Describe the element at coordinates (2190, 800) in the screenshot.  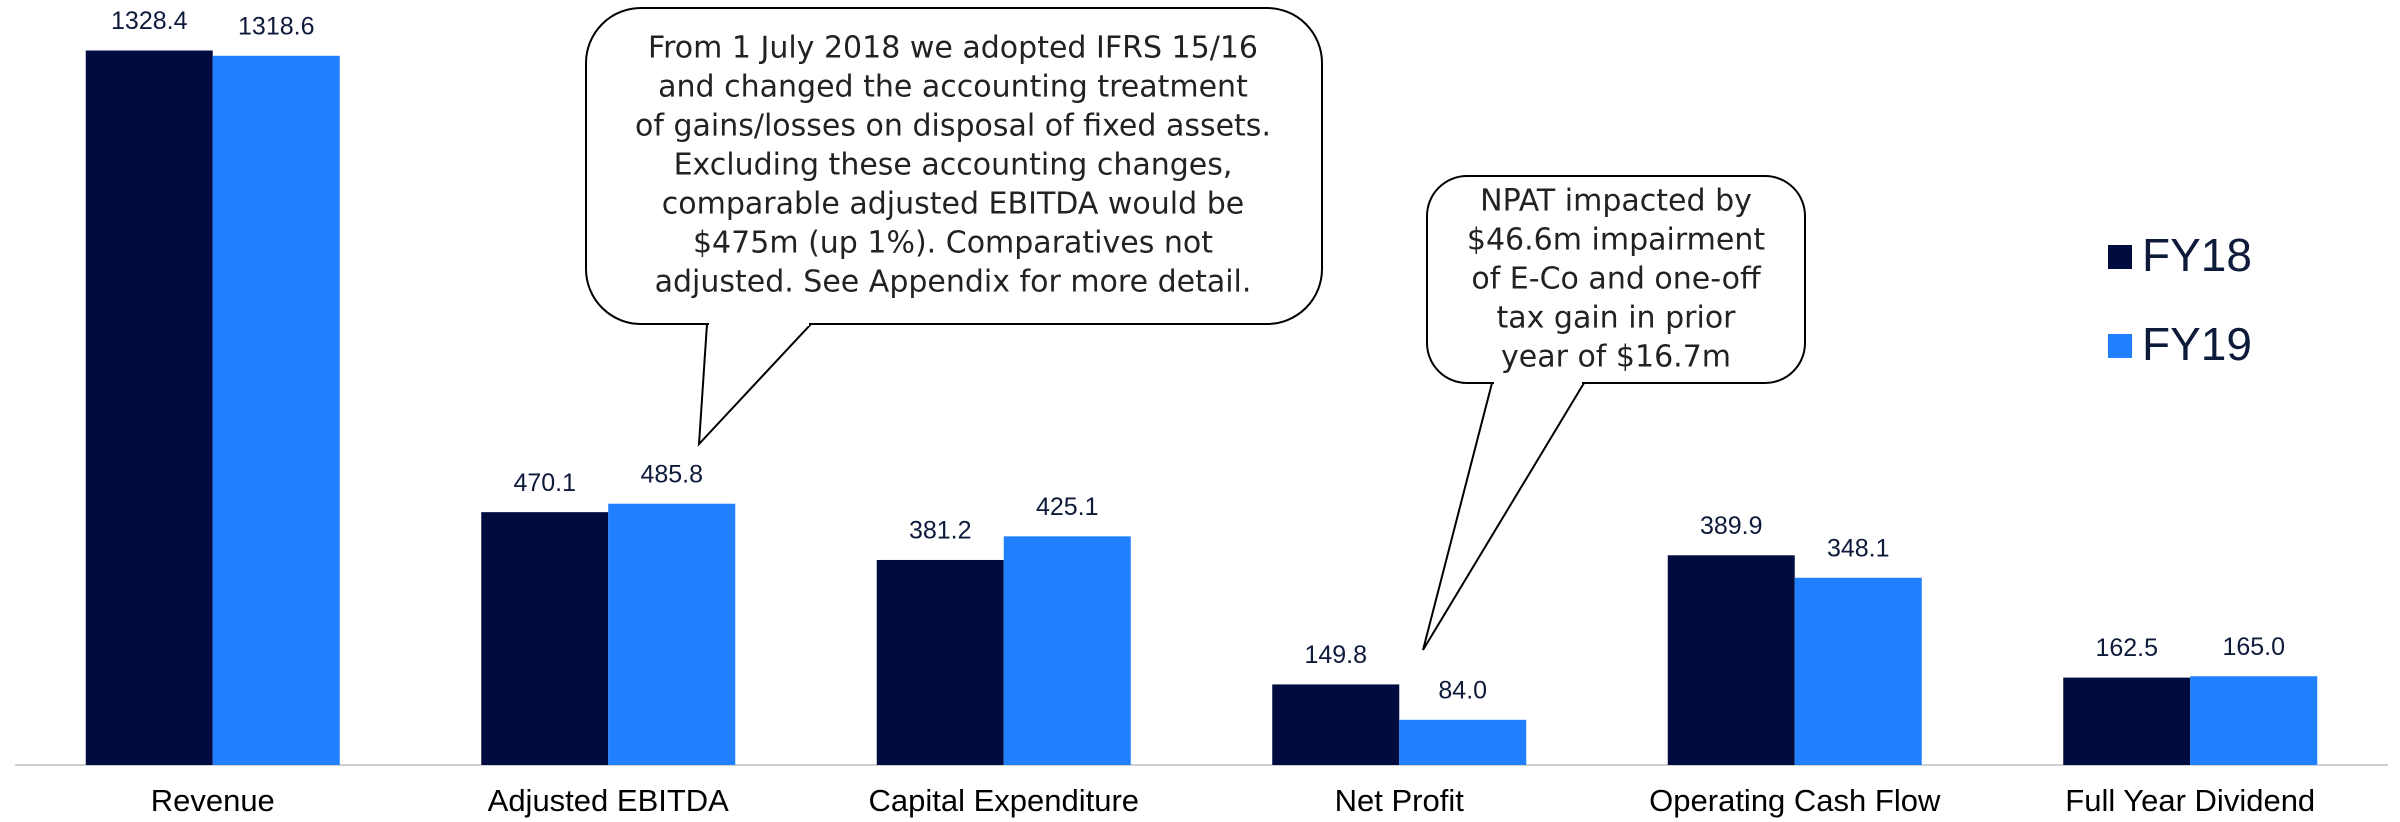
I see `x-tick-label: Full Year Dividend` at that location.